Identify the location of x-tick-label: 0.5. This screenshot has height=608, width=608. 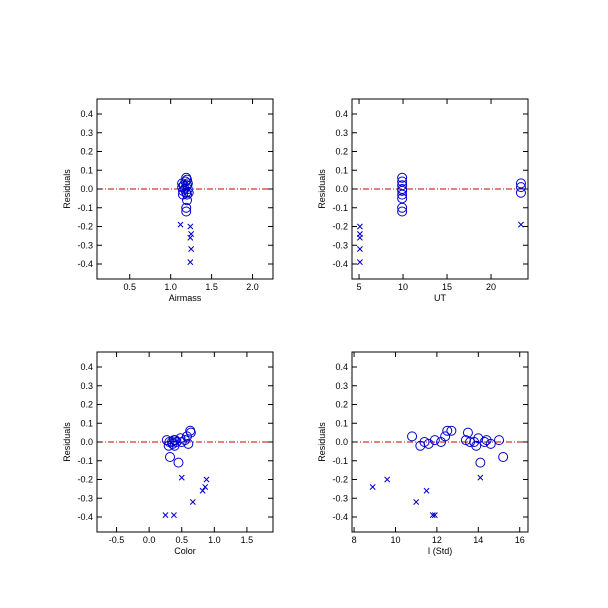
(129, 287).